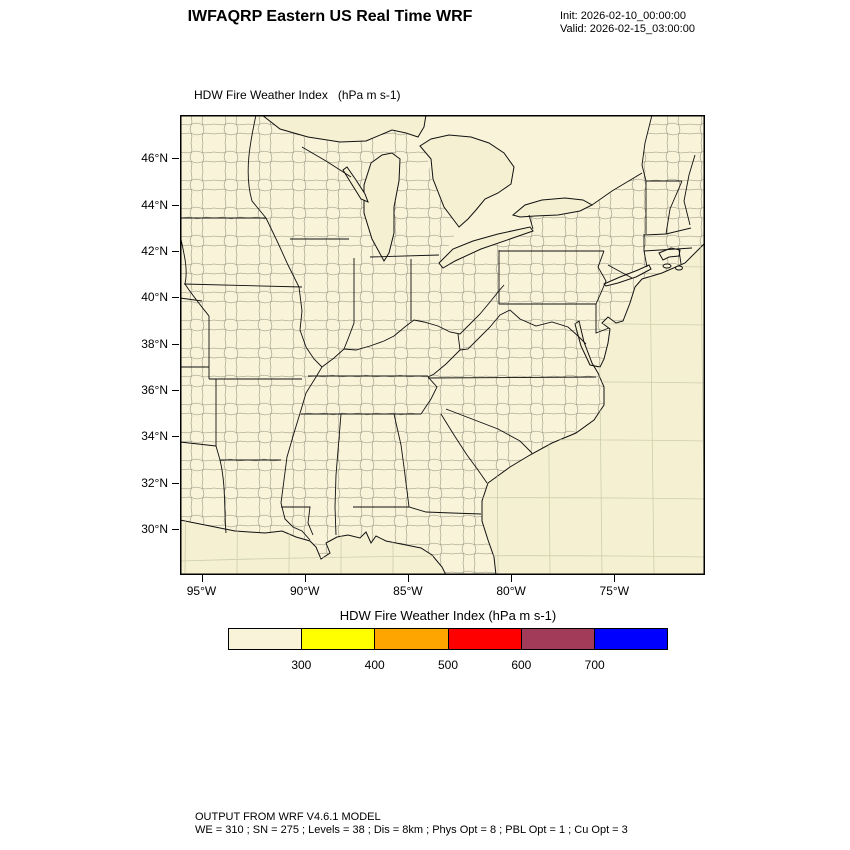 This screenshot has height=850, width=850. I want to click on y-tick-label: 44°N, so click(154, 204).